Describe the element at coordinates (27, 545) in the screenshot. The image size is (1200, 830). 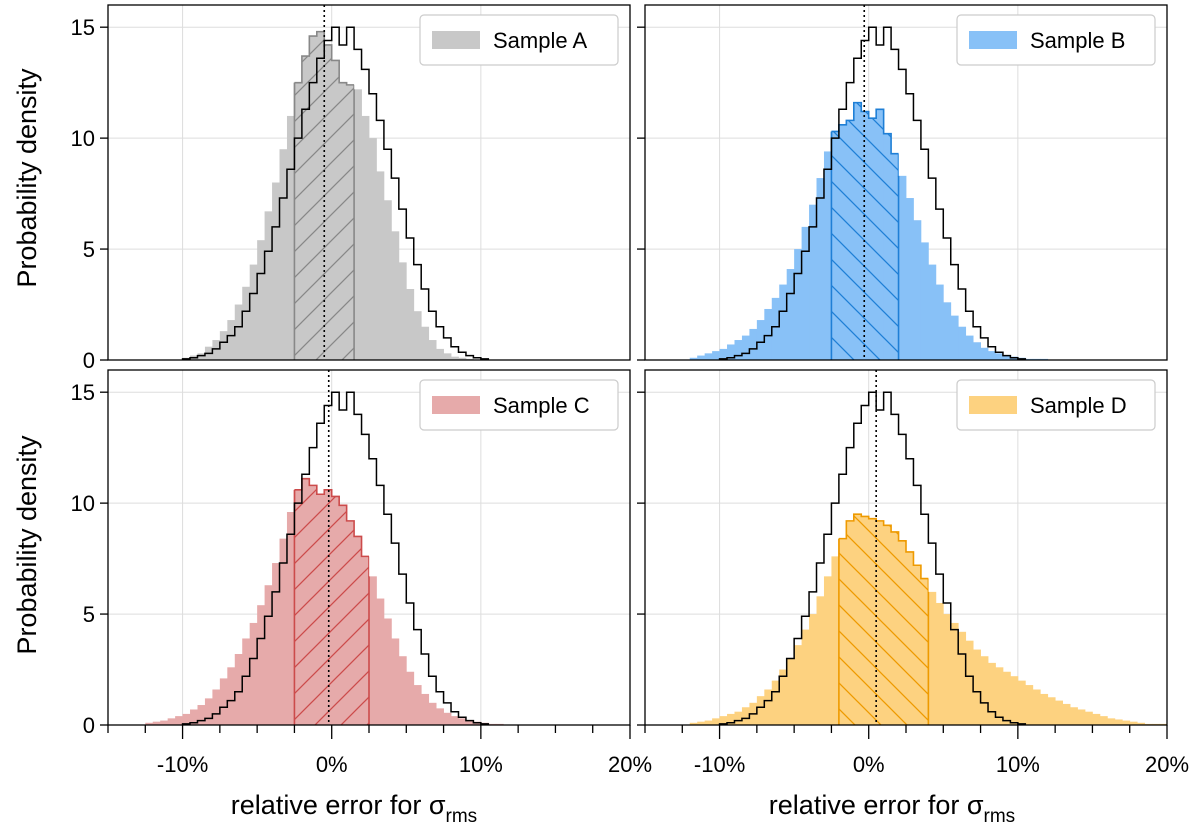
I see `y-axis-label-bottom: Probability density` at that location.